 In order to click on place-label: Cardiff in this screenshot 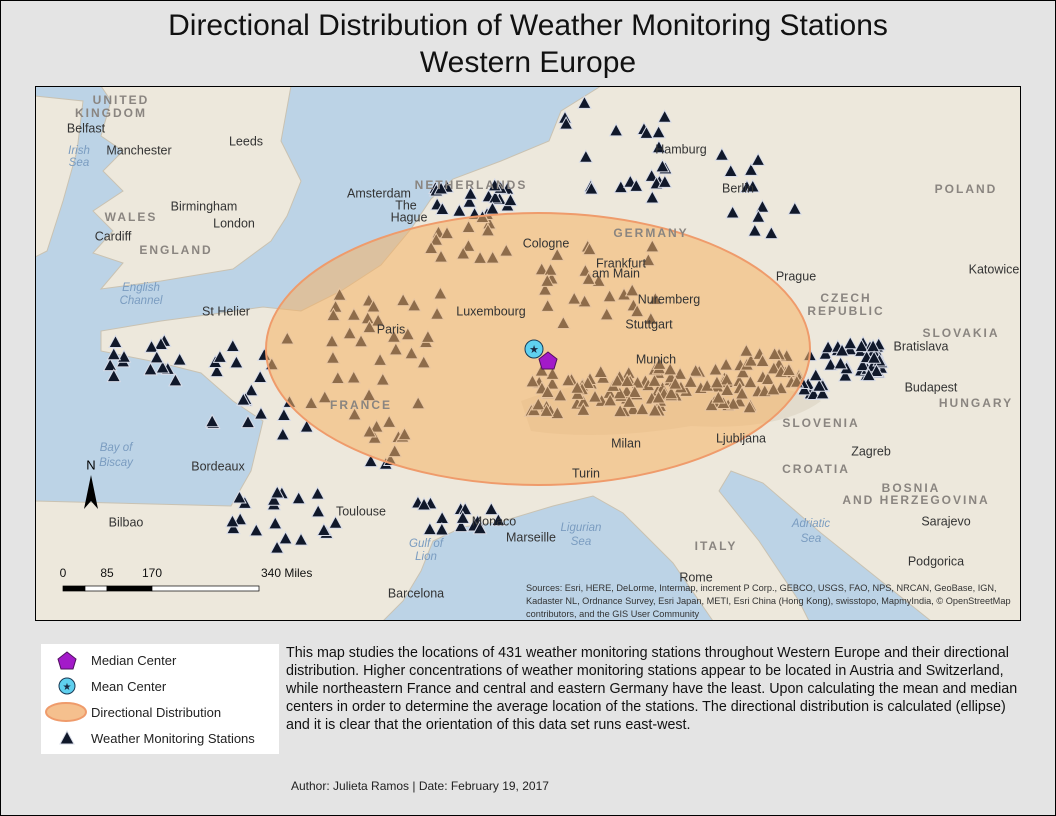, I will do `click(113, 236)`.